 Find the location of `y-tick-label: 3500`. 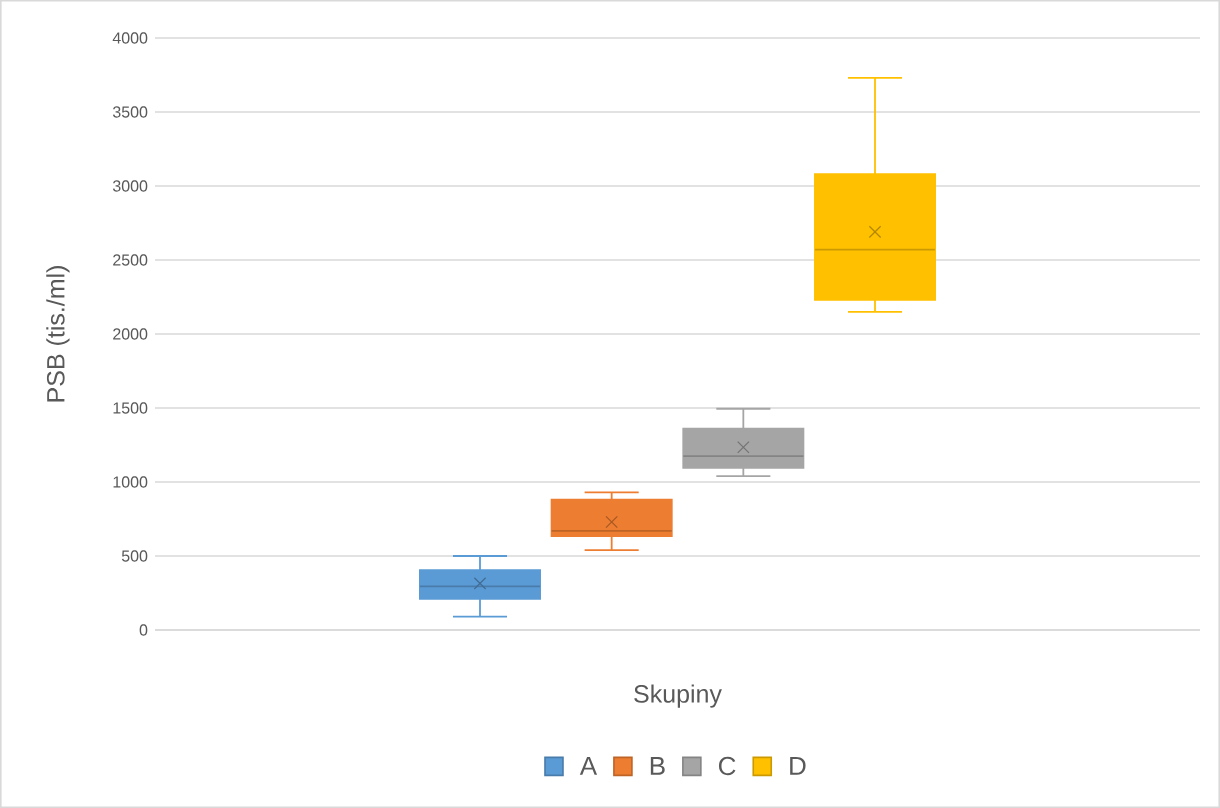

y-tick-label: 3500 is located at coordinates (130, 112).